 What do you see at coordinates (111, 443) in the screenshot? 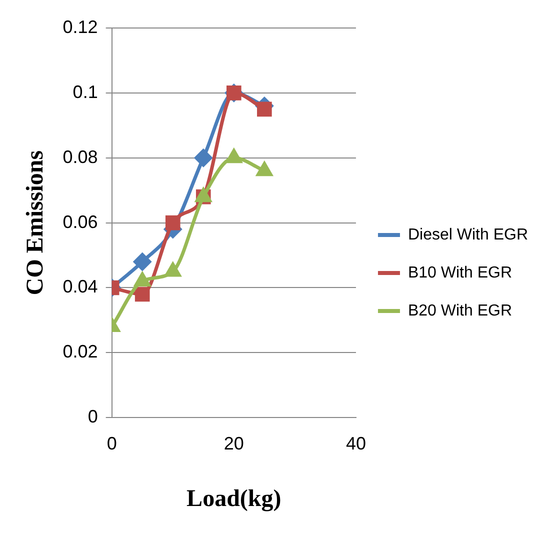
I see `x-tick-label: 0` at bounding box center [111, 443].